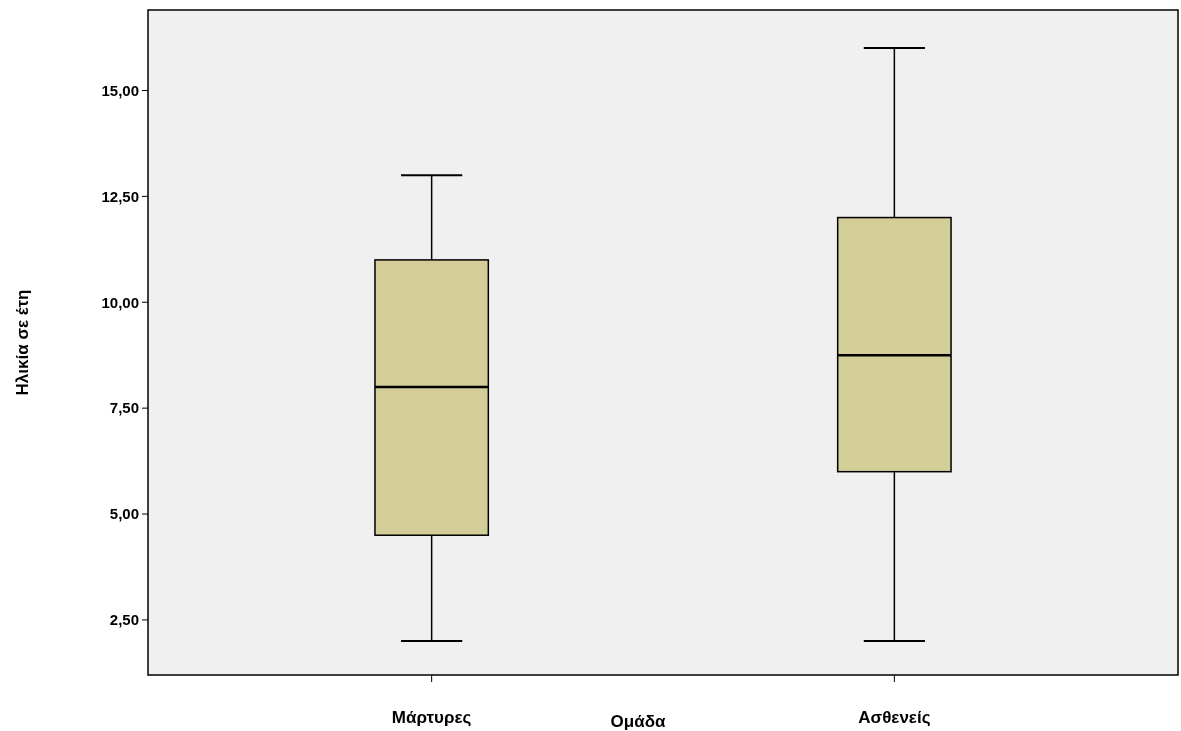 This screenshot has height=731, width=1181. Describe the element at coordinates (124, 514) in the screenshot. I see `y-tick-label: 5,00` at that location.